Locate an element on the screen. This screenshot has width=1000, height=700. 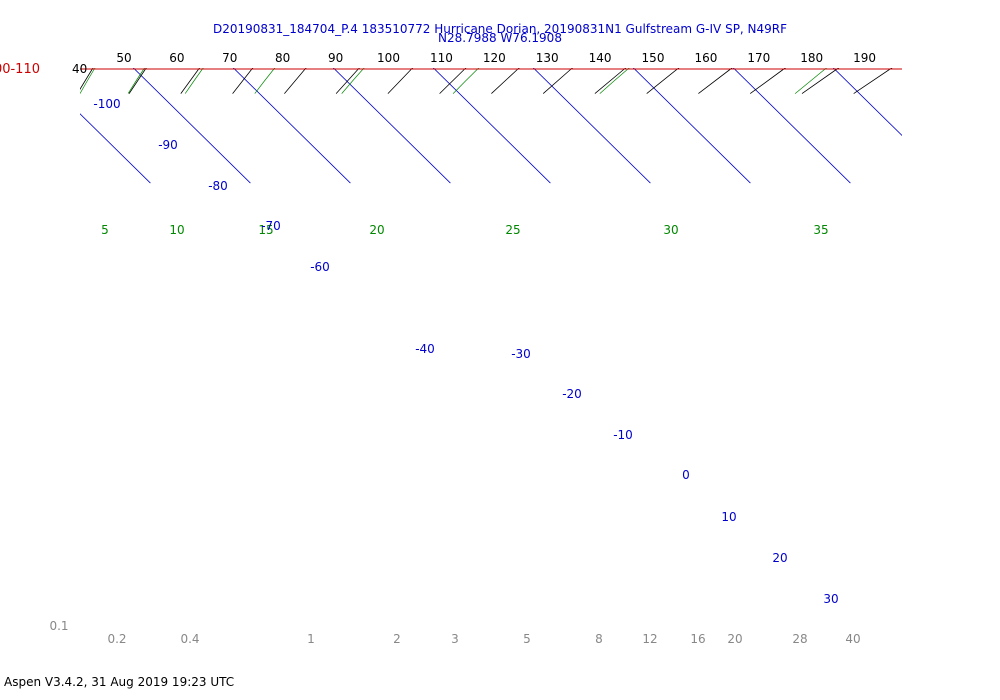
footer-version: Aspen V3.4.2, 31 Aug 2019 19:23 UTC is located at coordinates (119, 682).